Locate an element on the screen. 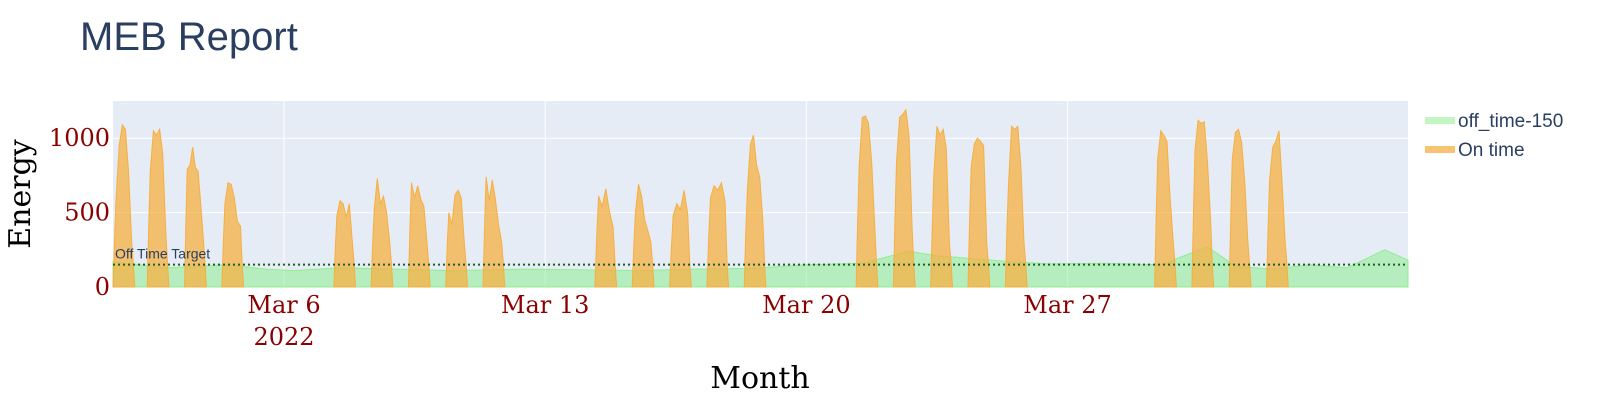 The image size is (1600, 400). y-axis-ticks: 0 500 1000 is located at coordinates (79, 212).